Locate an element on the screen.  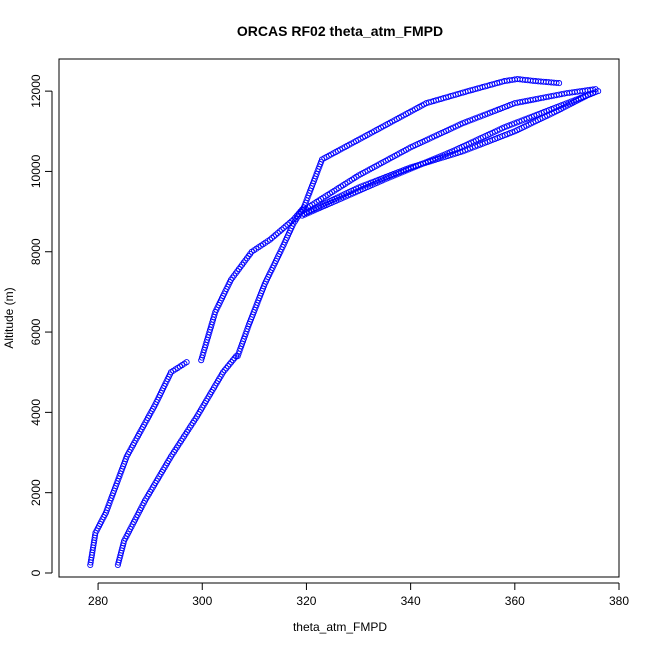
x-tick-label: 360 is located at coordinates (515, 601).